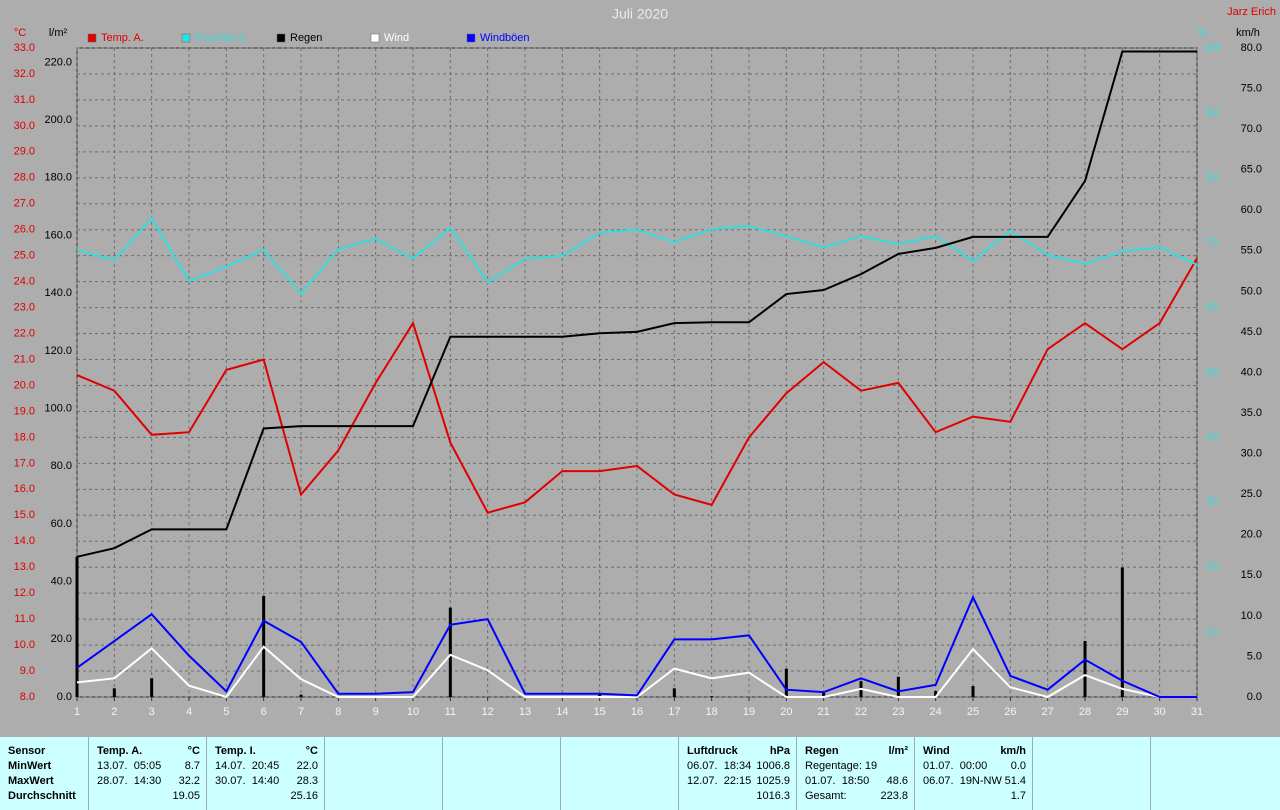  What do you see at coordinates (307, 781) in the screenshot?
I see `table-cell: 28.3` at bounding box center [307, 781].